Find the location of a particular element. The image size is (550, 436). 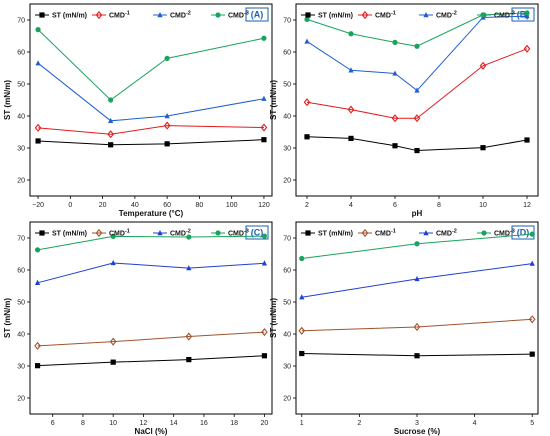

x-axis-title: Temperature (°C) is located at coordinates (151, 213).